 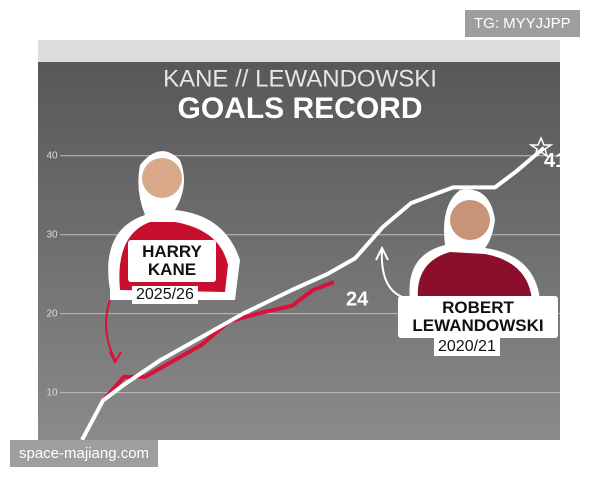 I want to click on chart-title: KANE // LEWANDOWSKI, so click(x=300, y=78).